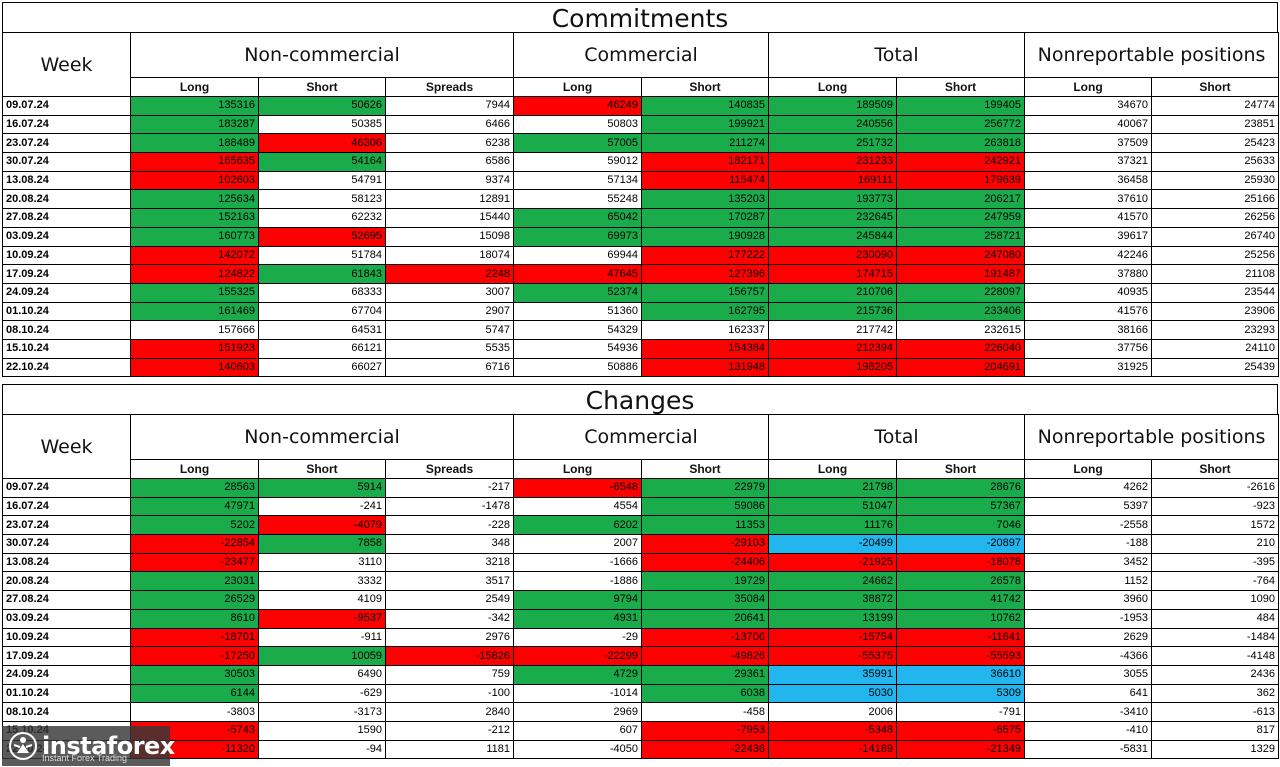 This screenshot has height=767, width=1280. What do you see at coordinates (1152, 437) in the screenshot?
I see `group-header-nonreportable: Nonreportable positions` at bounding box center [1152, 437].